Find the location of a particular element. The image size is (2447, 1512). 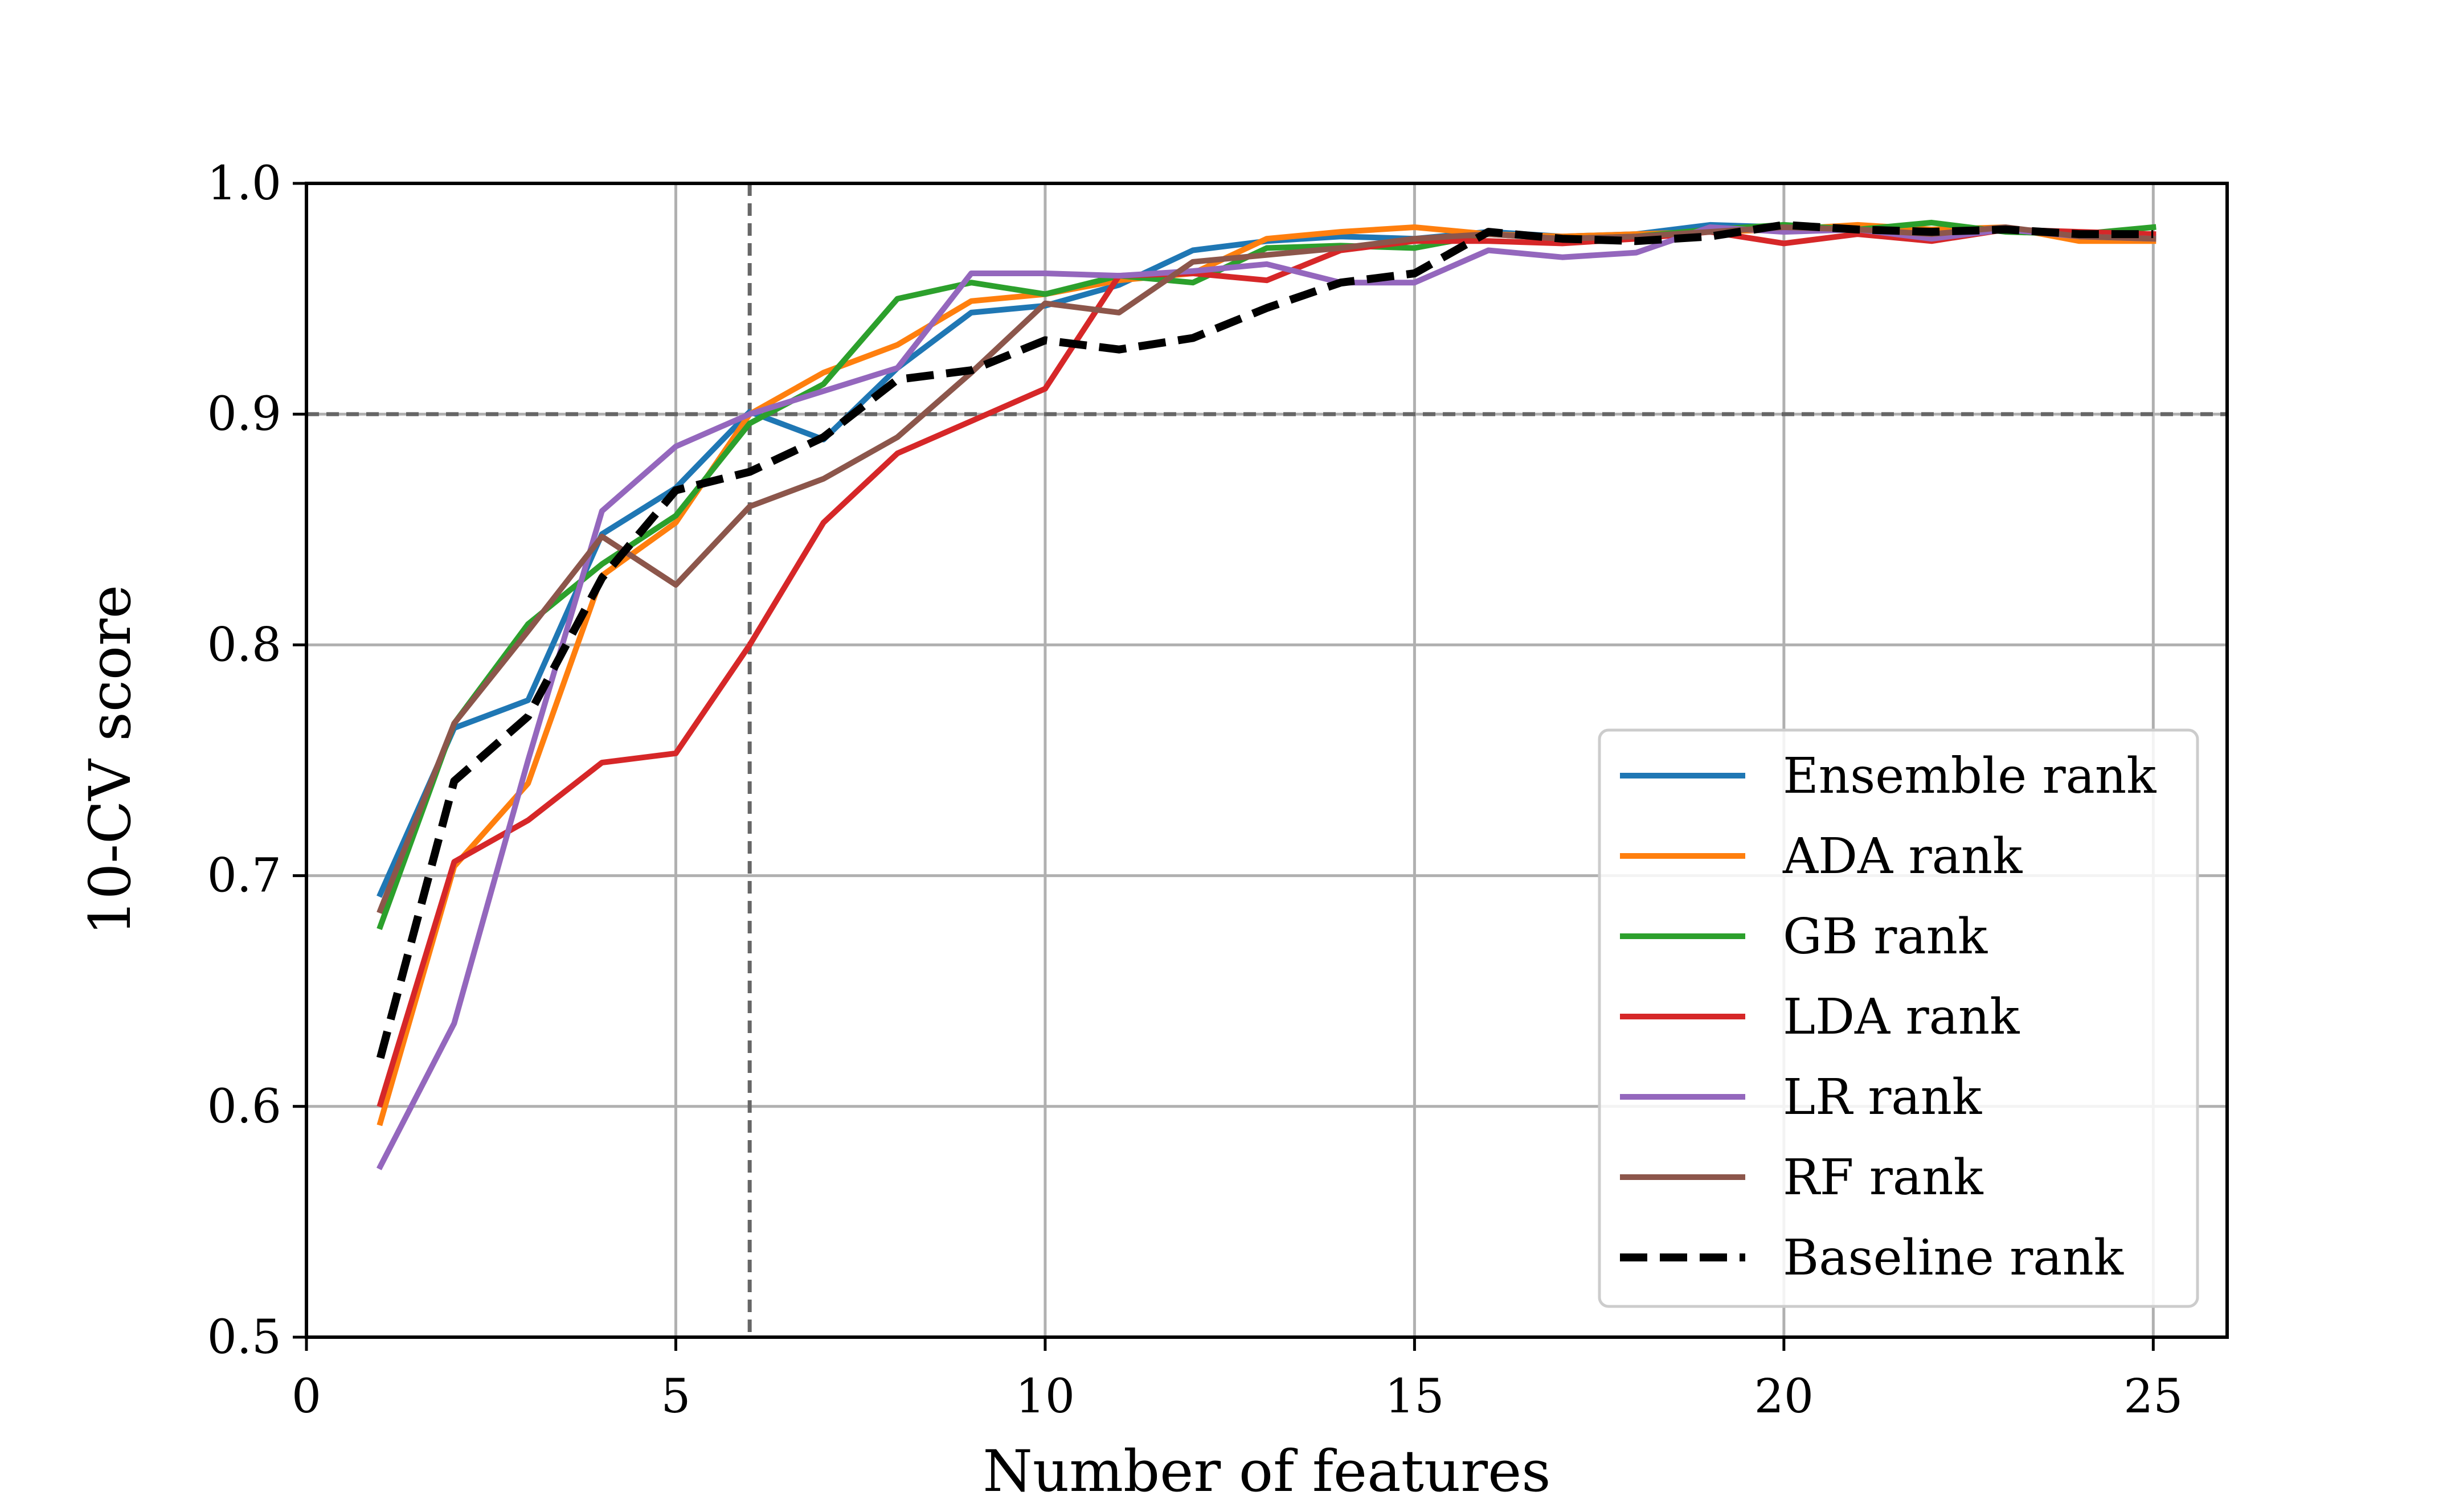

x-axis-label: Number of features is located at coordinates (1266, 1471).